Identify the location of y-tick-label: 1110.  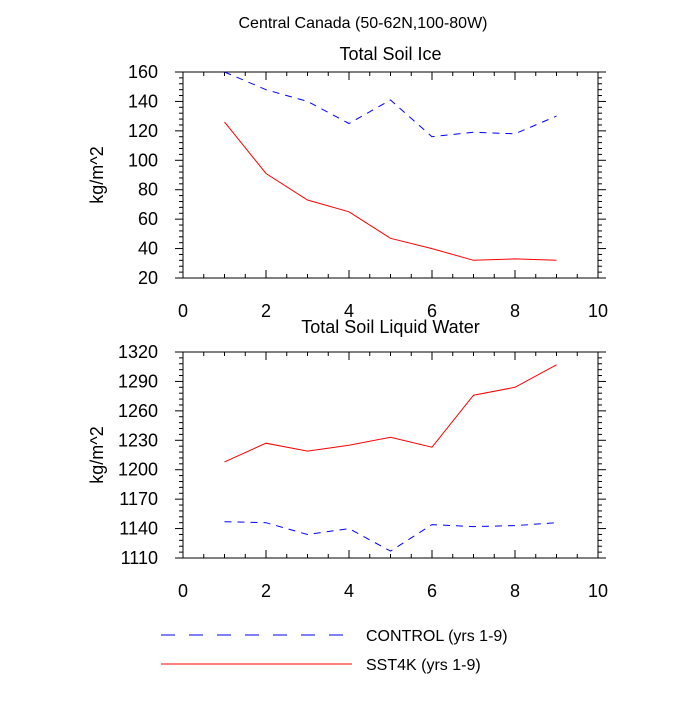
(139, 558).